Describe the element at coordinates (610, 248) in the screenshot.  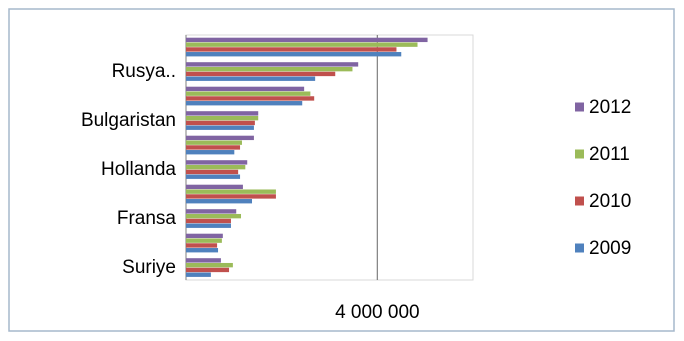
I see `legend-label: 2009` at that location.